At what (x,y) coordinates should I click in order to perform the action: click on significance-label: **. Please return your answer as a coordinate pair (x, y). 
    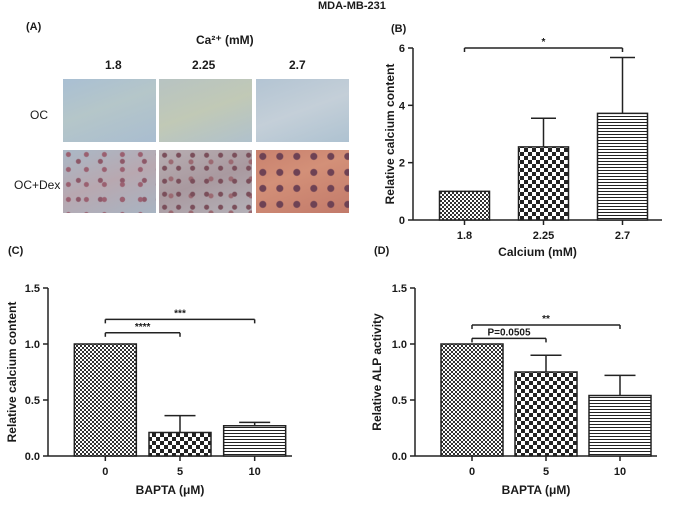
    Looking at the image, I should click on (546, 319).